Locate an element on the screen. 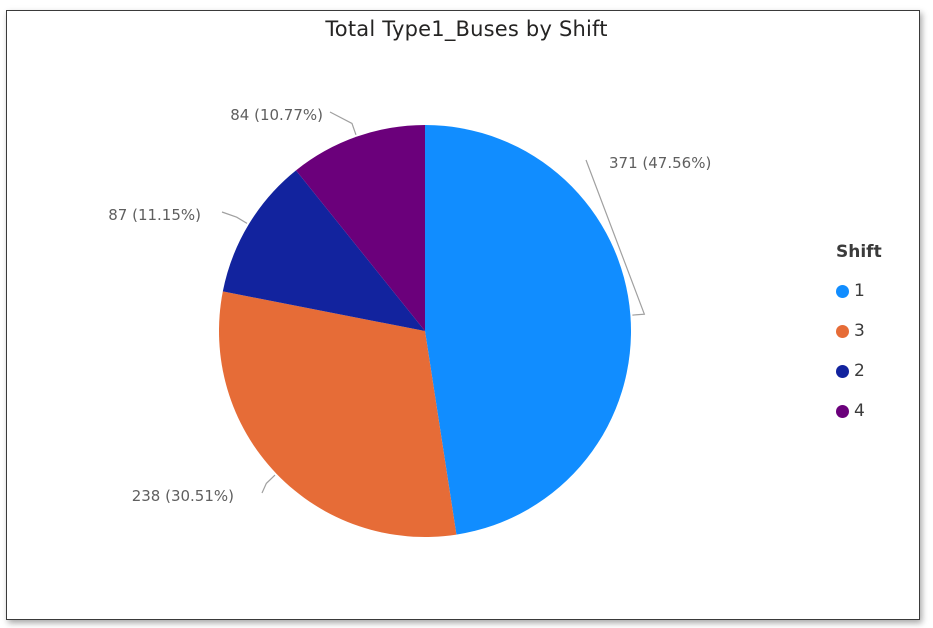  legend-label-2: 2 is located at coordinates (859, 371).